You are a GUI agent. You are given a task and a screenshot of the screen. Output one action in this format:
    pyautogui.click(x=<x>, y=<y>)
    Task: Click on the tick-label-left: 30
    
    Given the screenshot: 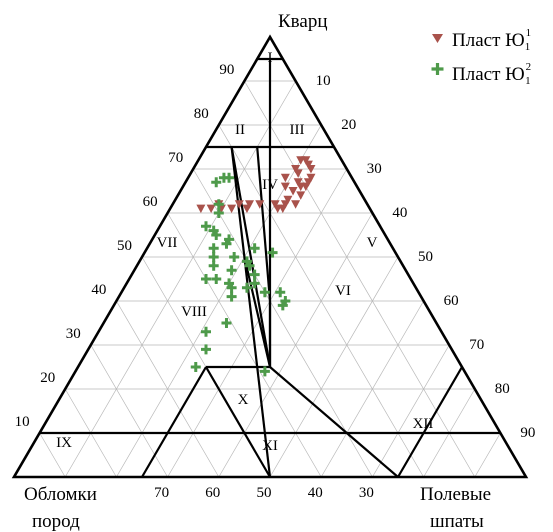 What is the action you would take?
    pyautogui.click(x=73, y=334)
    